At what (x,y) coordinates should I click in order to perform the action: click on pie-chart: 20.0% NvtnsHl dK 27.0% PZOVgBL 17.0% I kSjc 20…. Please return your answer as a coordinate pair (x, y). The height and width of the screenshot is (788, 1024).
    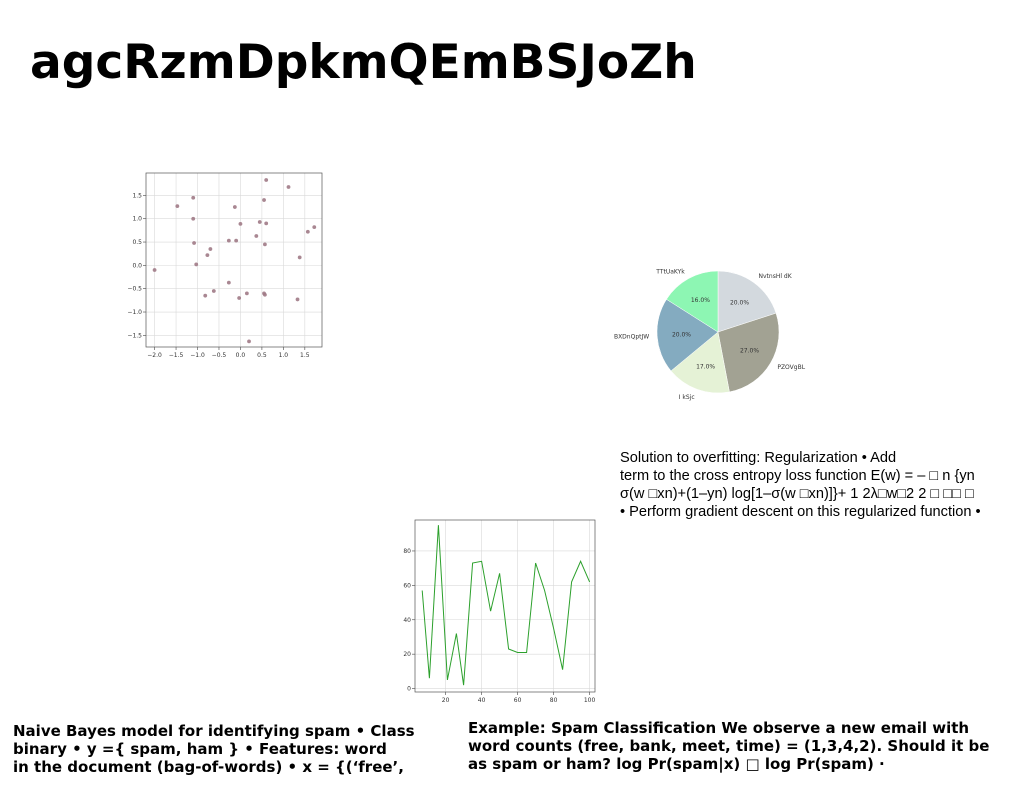
    Looking at the image, I should click on (710, 335).